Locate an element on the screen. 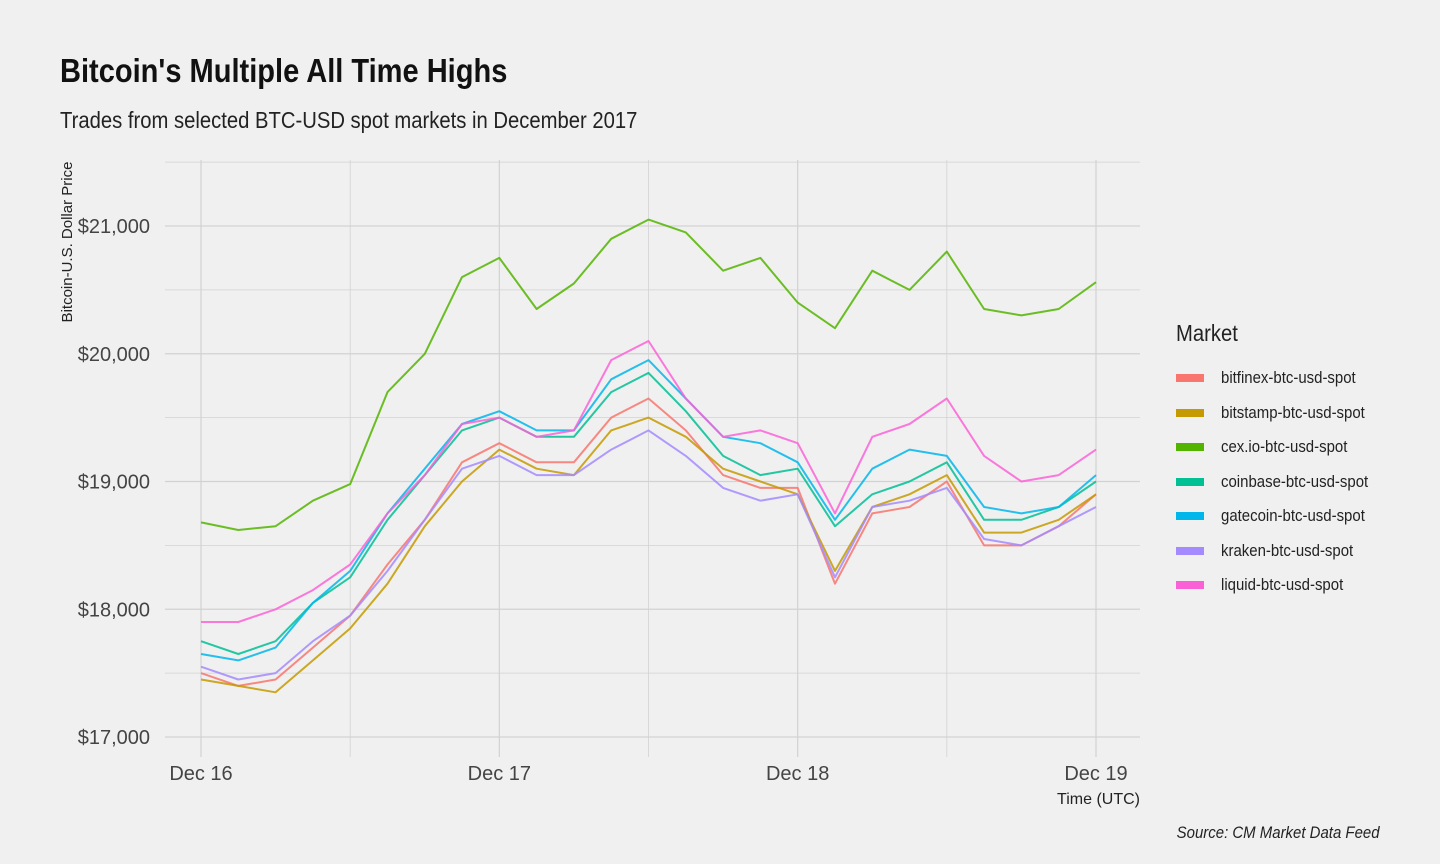 The image size is (1440, 864). y-tick-label: $18,000 is located at coordinates (114, 610).